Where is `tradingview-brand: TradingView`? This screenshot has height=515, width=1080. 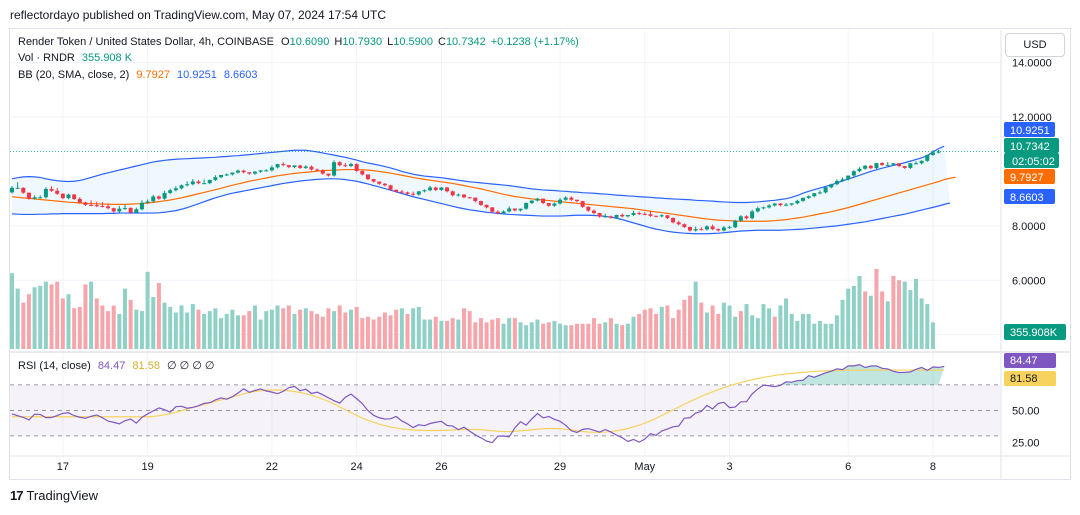
tradingview-brand: TradingView is located at coordinates (62, 495).